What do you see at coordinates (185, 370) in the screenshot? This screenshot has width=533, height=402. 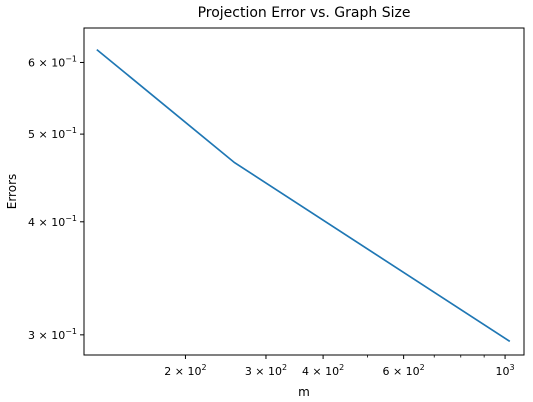 I see `x-tick-label: 2 × 102` at bounding box center [185, 370].